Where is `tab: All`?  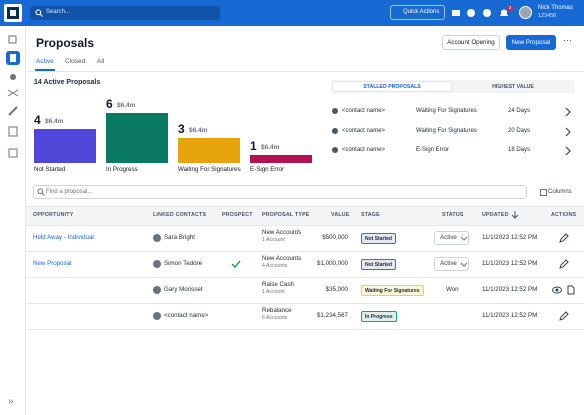
tab: All is located at coordinates (101, 61).